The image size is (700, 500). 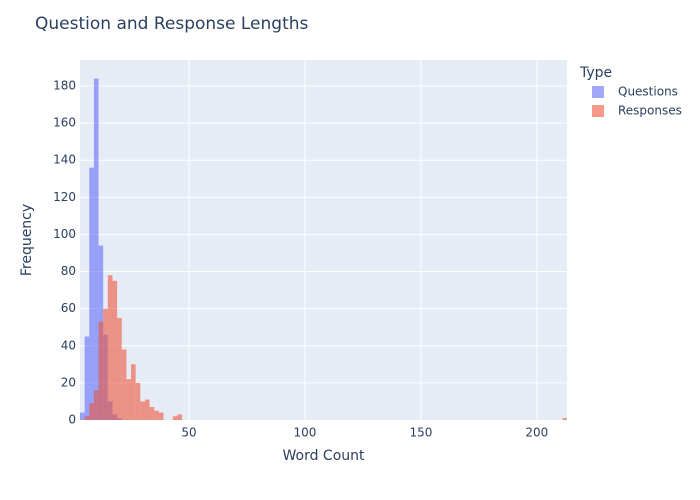 I want to click on y-tick-label: 120, so click(x=64, y=197).